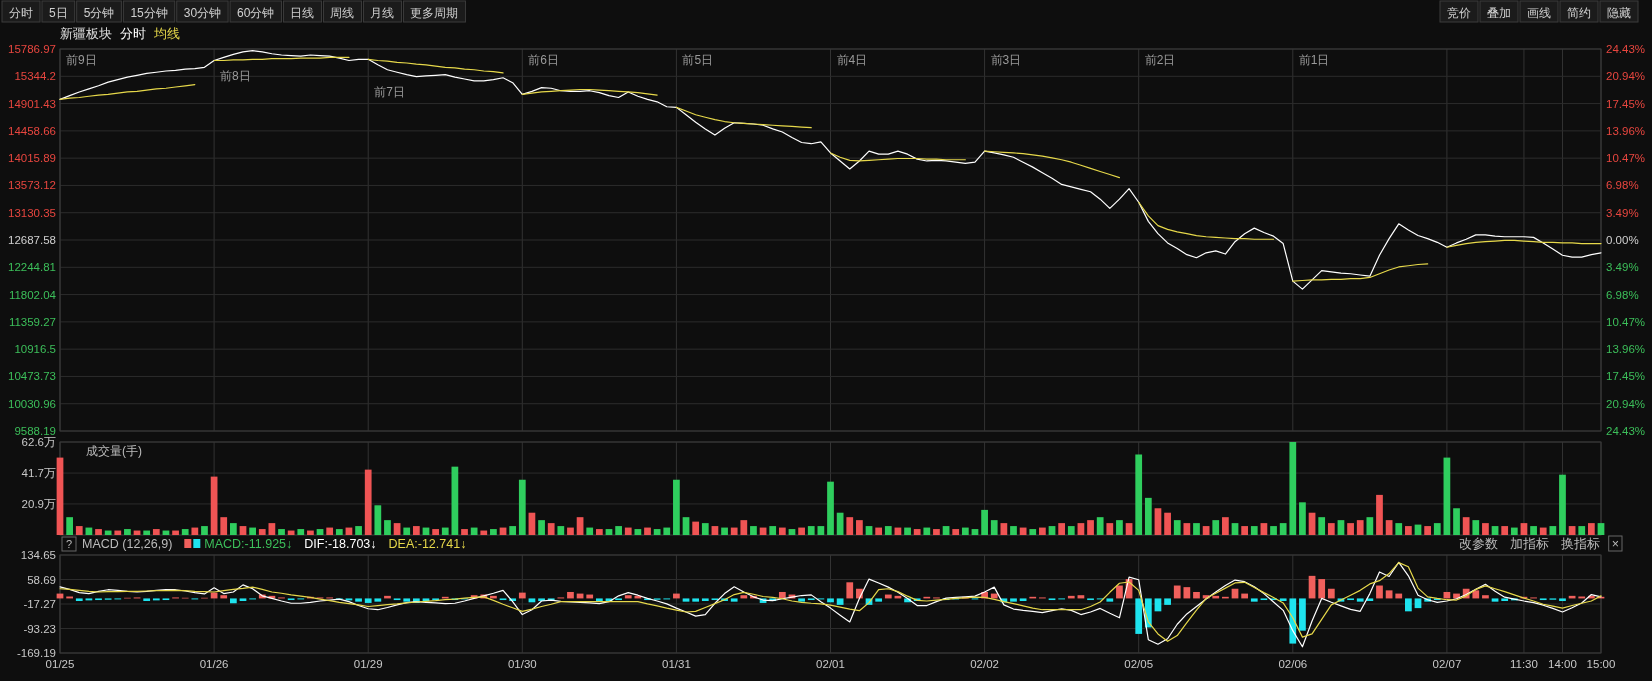  Describe the element at coordinates (1139, 664) in the screenshot. I see `x-tick-label: 02/05` at that location.